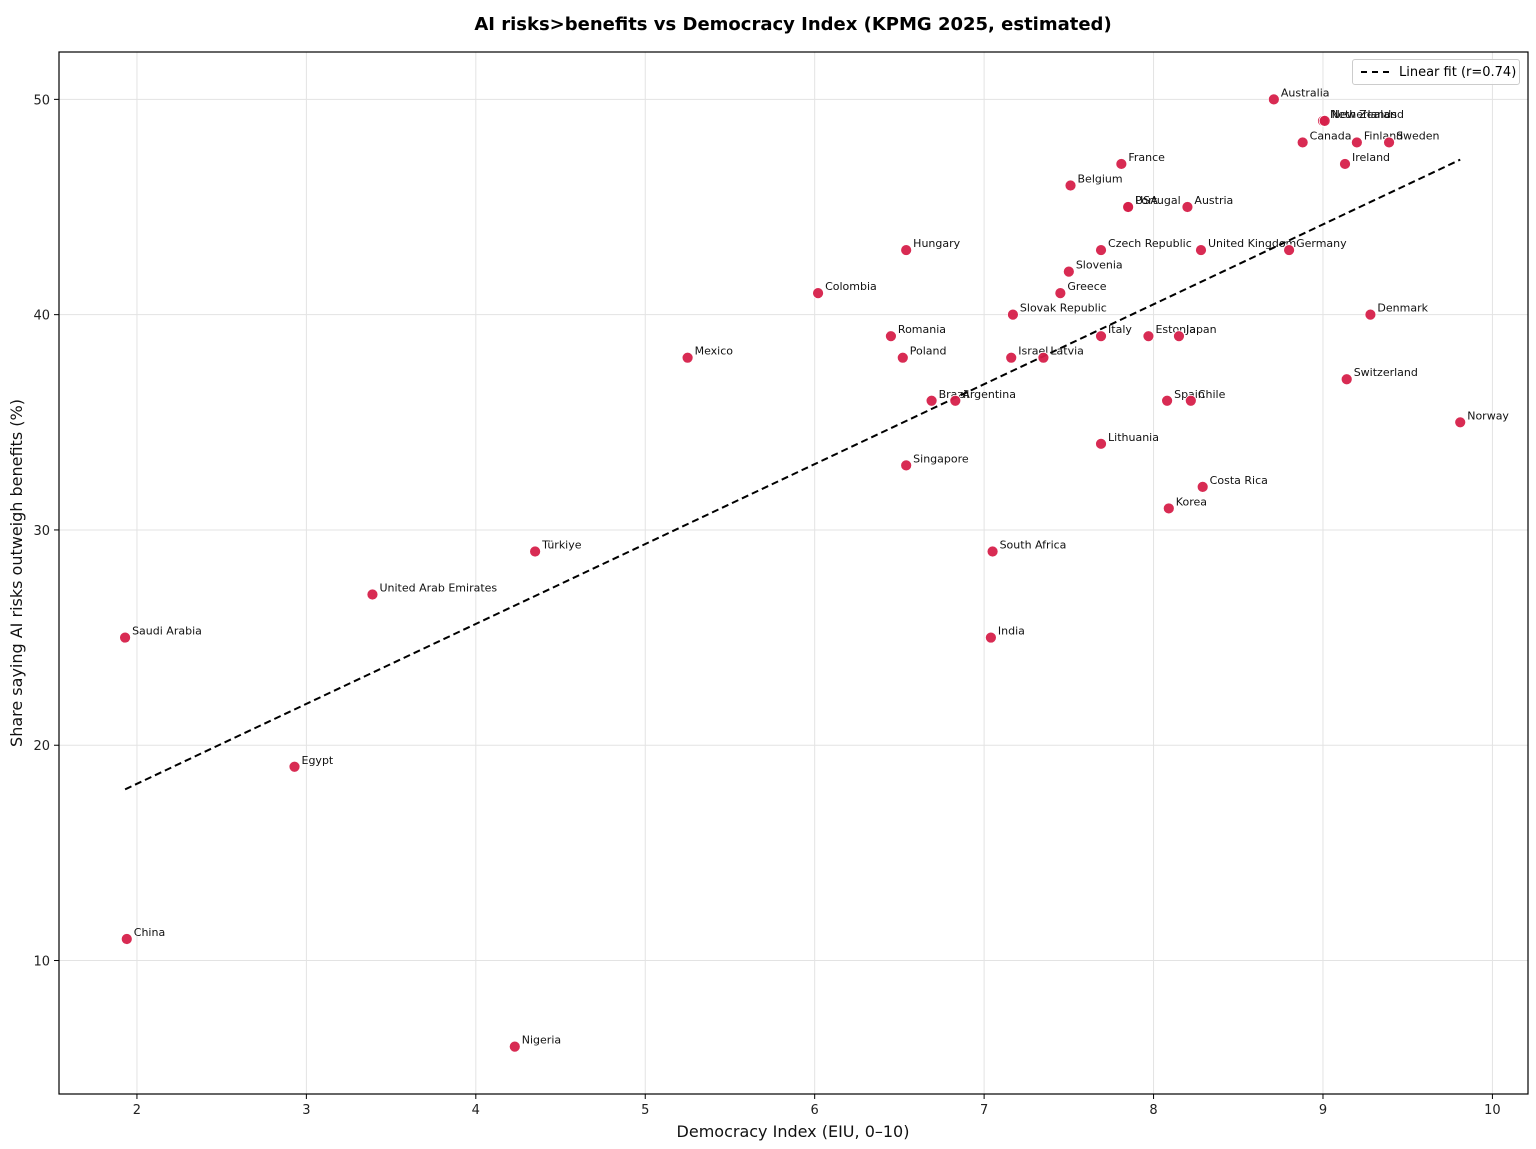  I want to click on point-label: New Zealand, so click(1368, 114).